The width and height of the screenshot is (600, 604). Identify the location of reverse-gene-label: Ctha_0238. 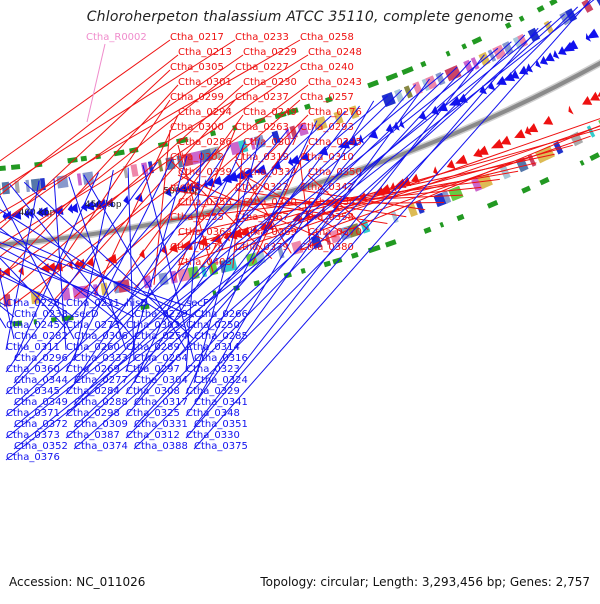
(41, 314).